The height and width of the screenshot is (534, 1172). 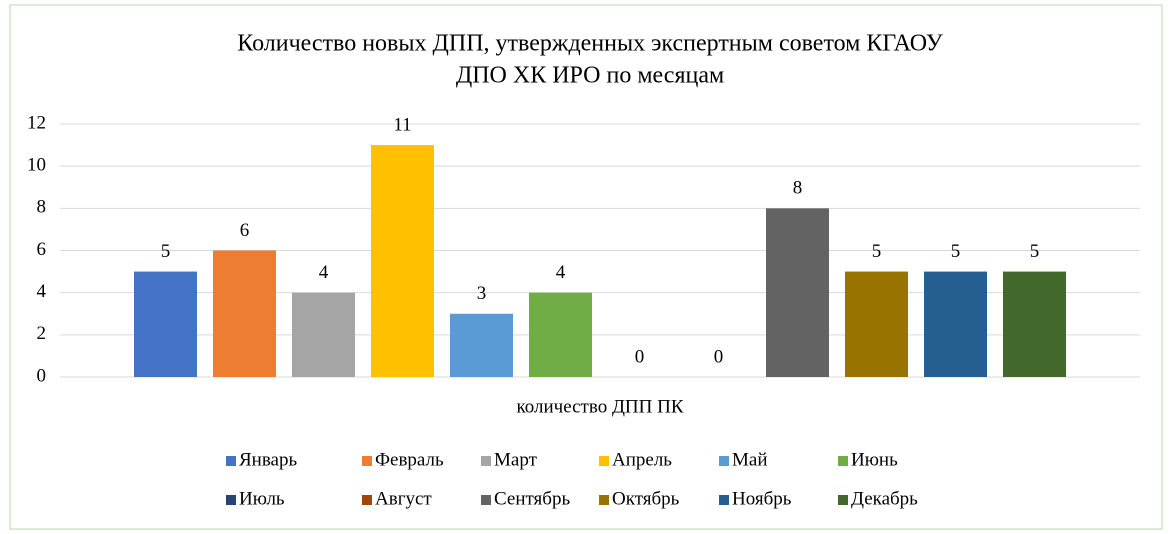 What do you see at coordinates (646, 498) in the screenshot?
I see `legend-label: Октябрь` at bounding box center [646, 498].